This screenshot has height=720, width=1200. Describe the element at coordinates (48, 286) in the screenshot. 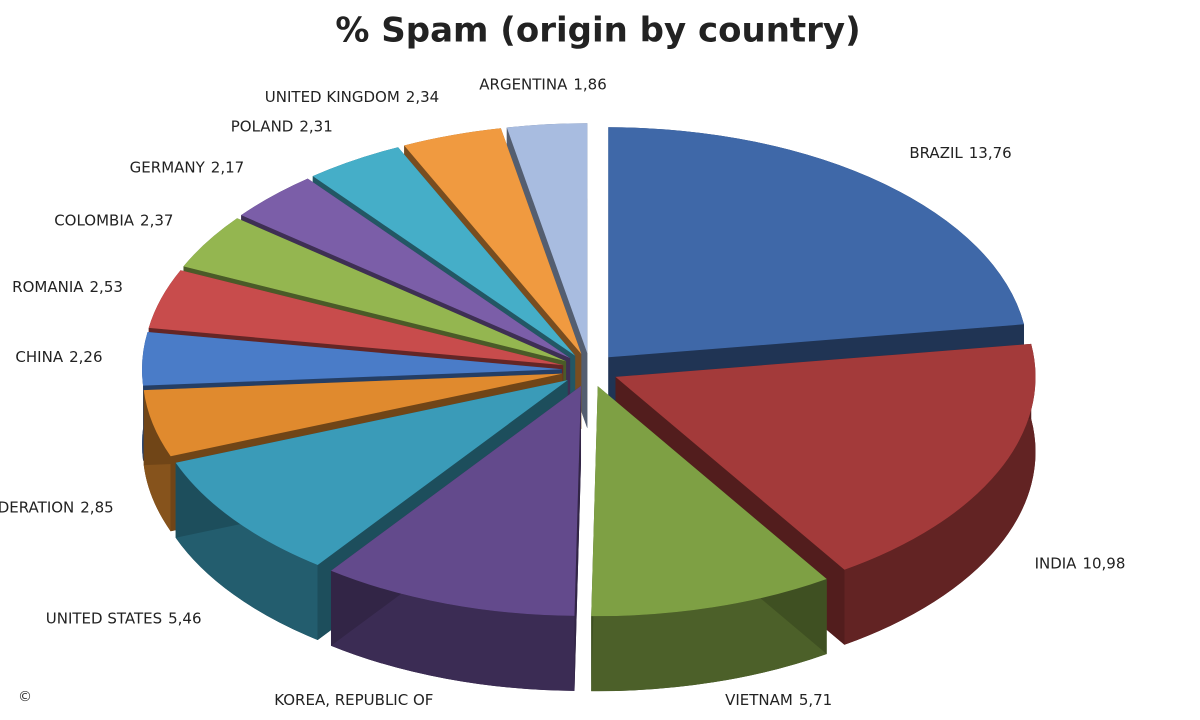

I see `slice-category: ROMANIA` at that location.